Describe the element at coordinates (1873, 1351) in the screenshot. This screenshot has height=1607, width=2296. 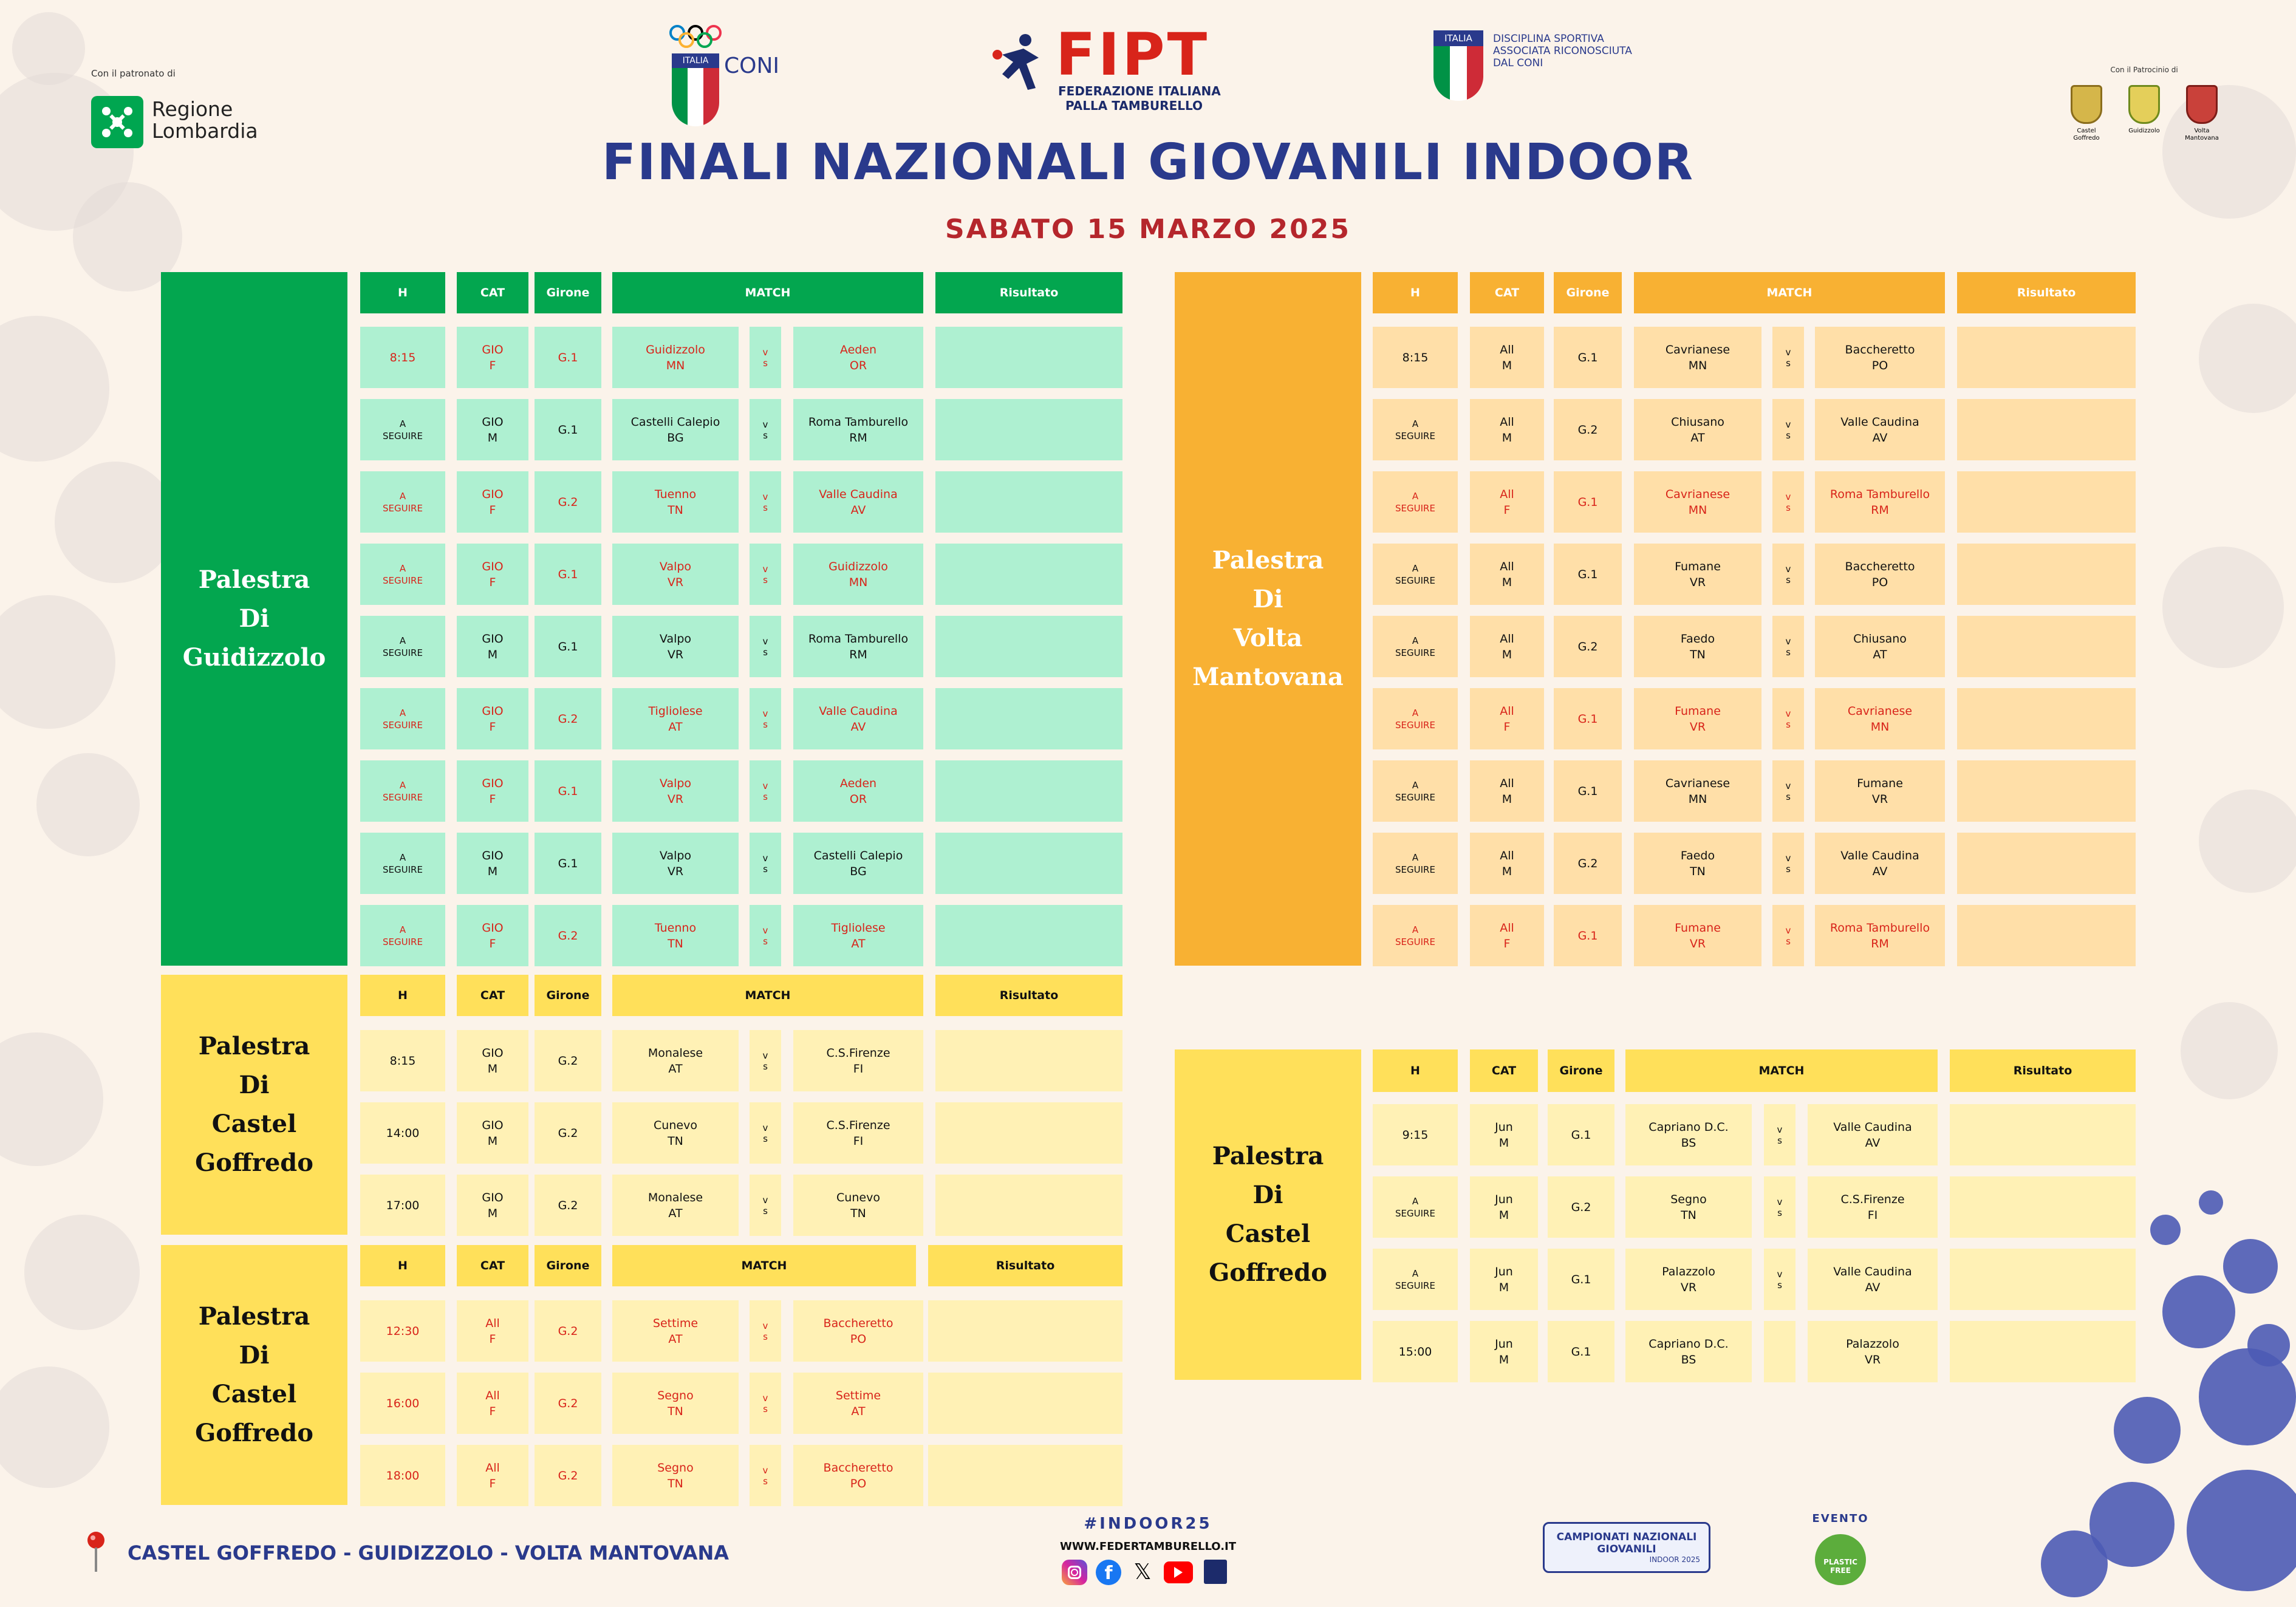
I see `match-b: Palazzolo VR` at that location.